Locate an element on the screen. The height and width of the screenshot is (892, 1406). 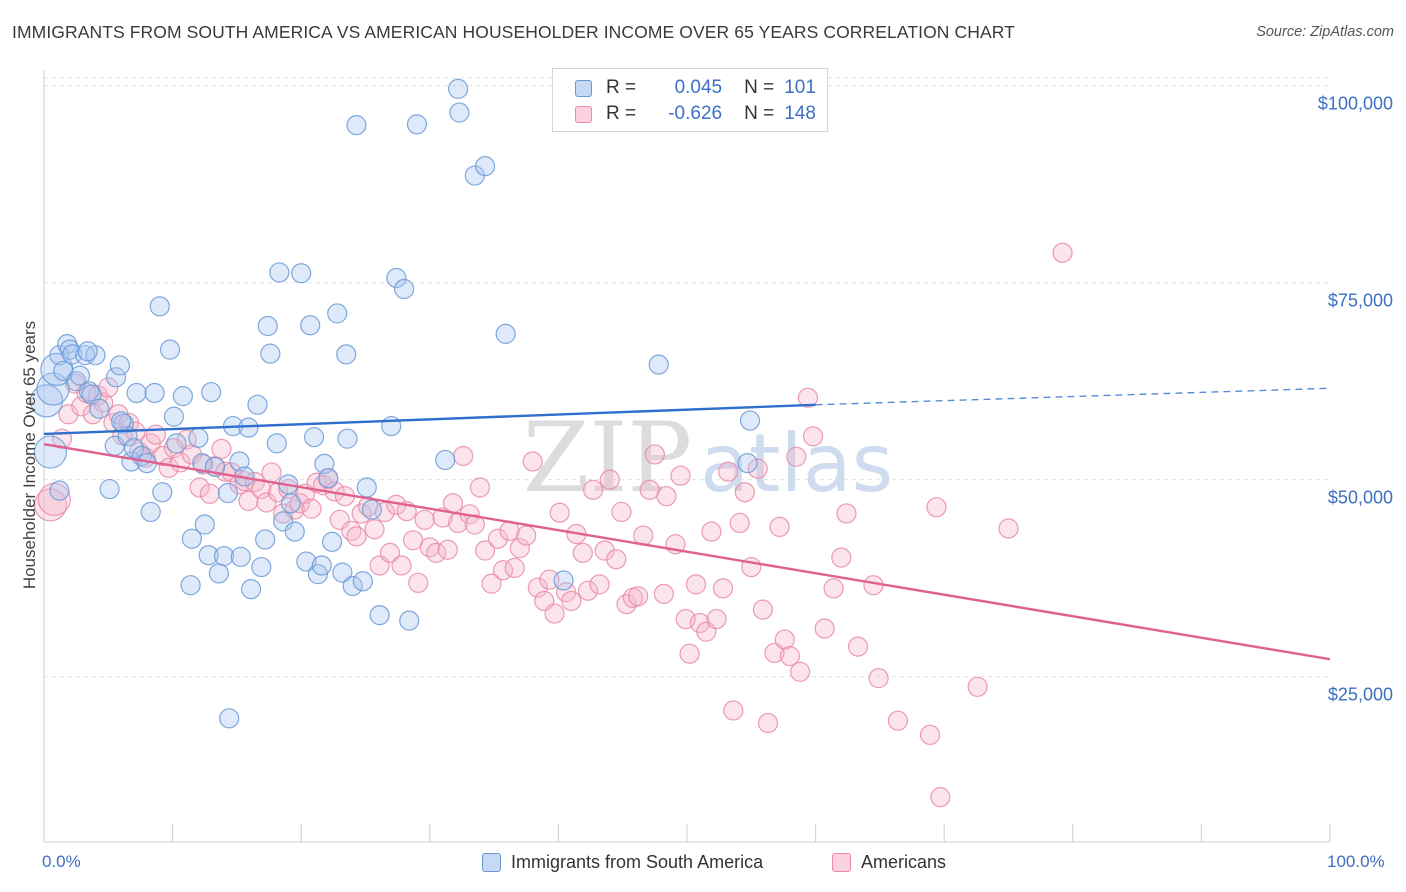
stats-row-americans: R = -0.626 N = 148 is located at coordinates (695, 114).